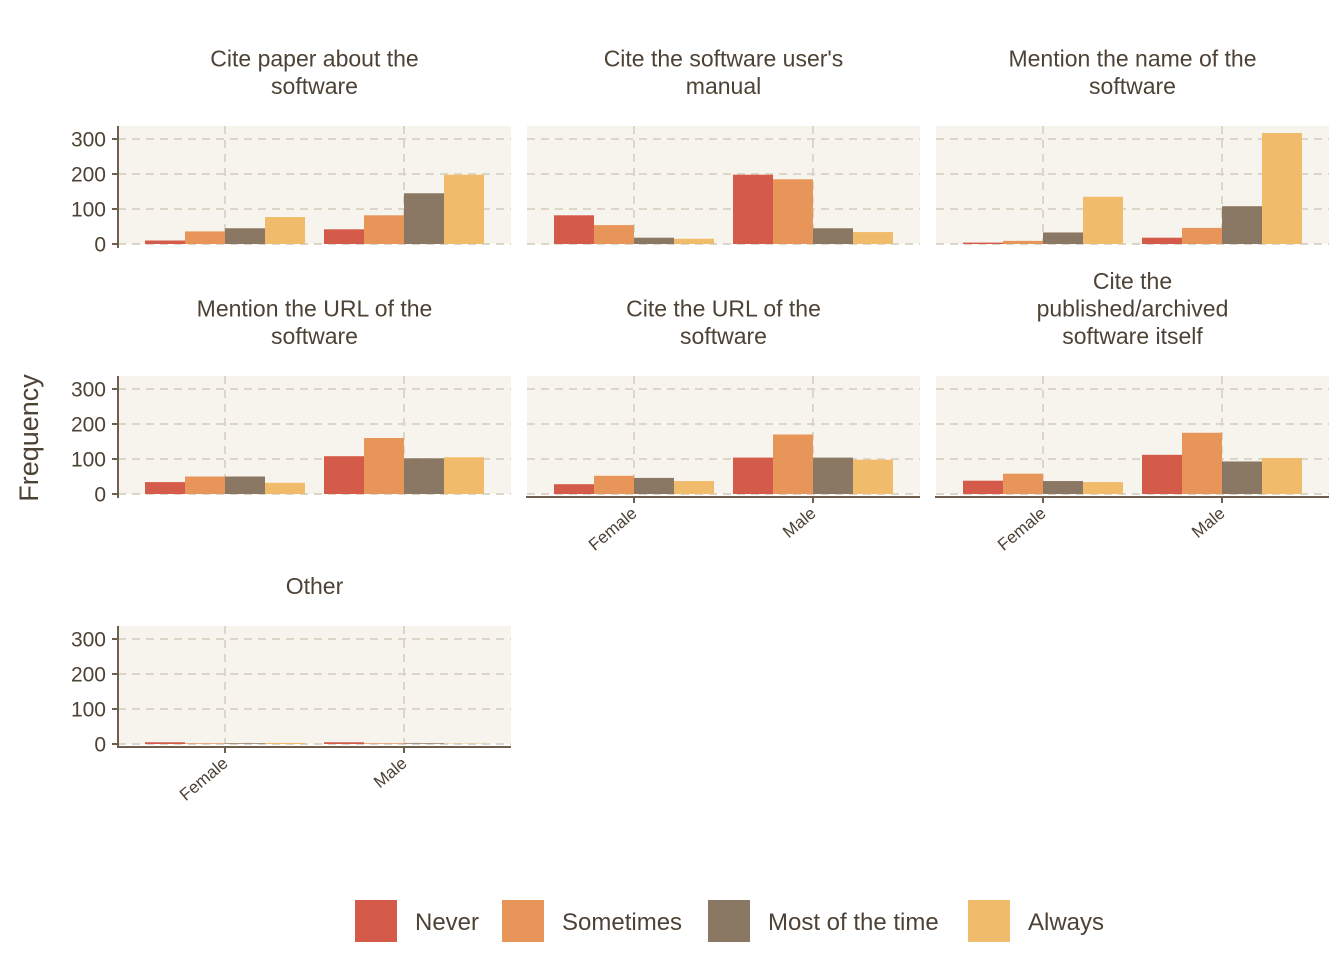 The image size is (1344, 960). I want to click on facet-title: Other, so click(315, 586).